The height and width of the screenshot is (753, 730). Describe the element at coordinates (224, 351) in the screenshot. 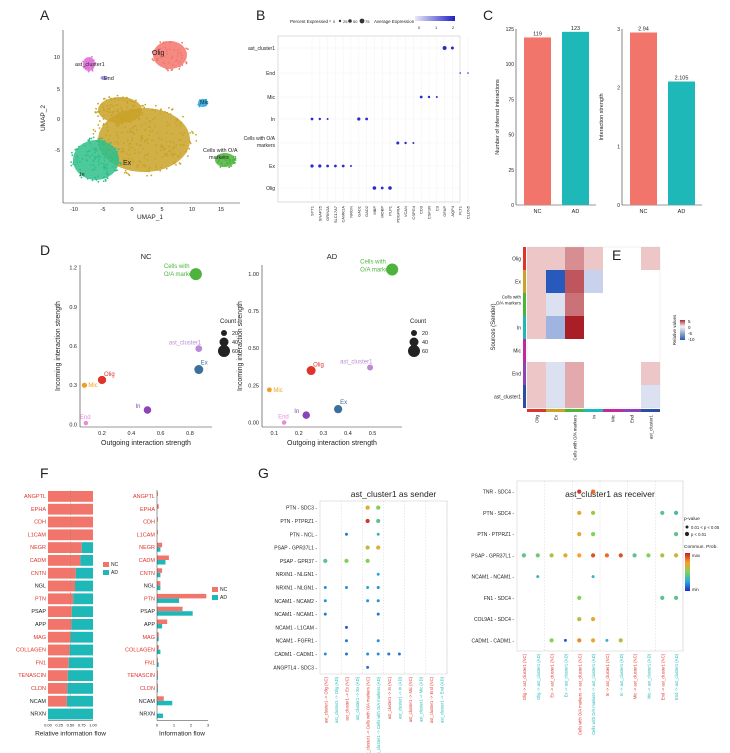

I see `scatter-nc-size-legend-dot` at that location.